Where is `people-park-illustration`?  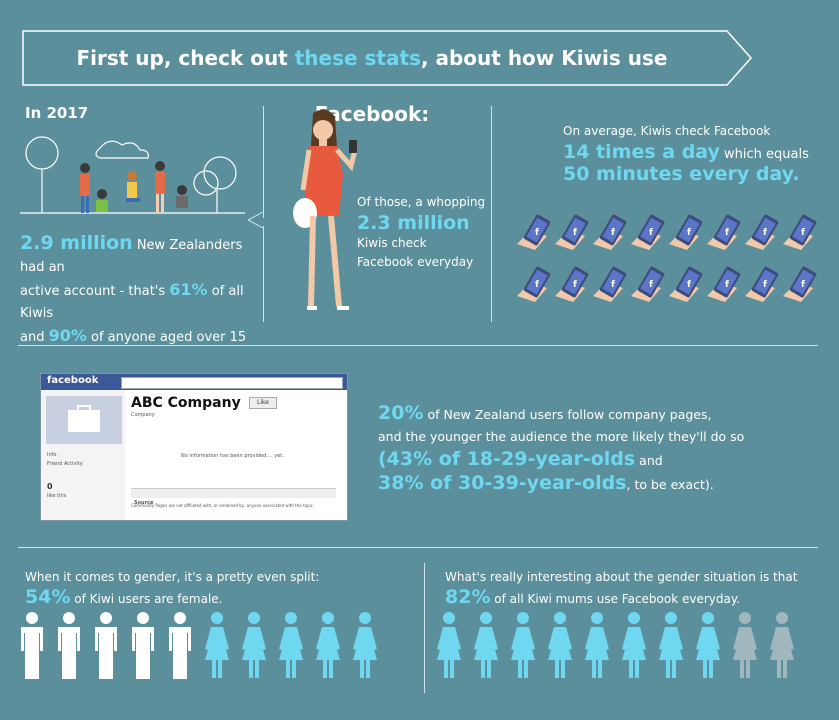
people-park-illustration is located at coordinates (132, 175).